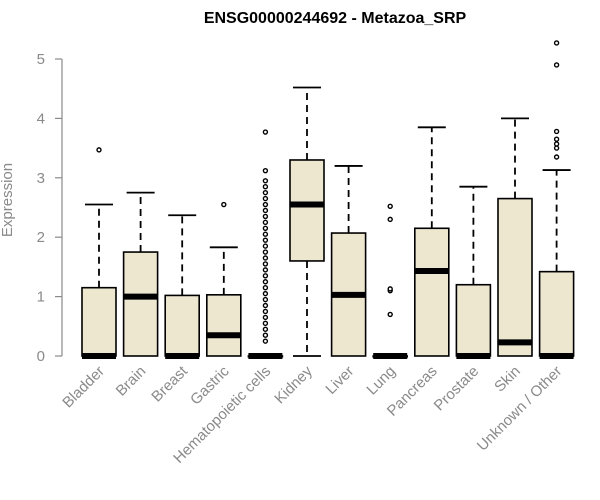  I want to click on x-tick-label: Kidney, so click(293, 384).